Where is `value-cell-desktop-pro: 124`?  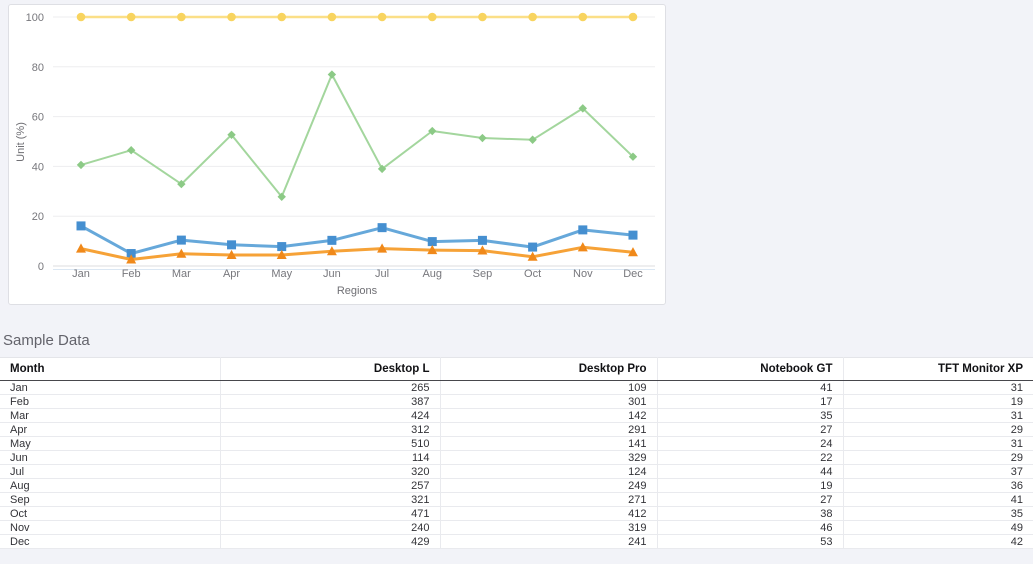
value-cell-desktop-pro: 124 is located at coordinates (549, 471).